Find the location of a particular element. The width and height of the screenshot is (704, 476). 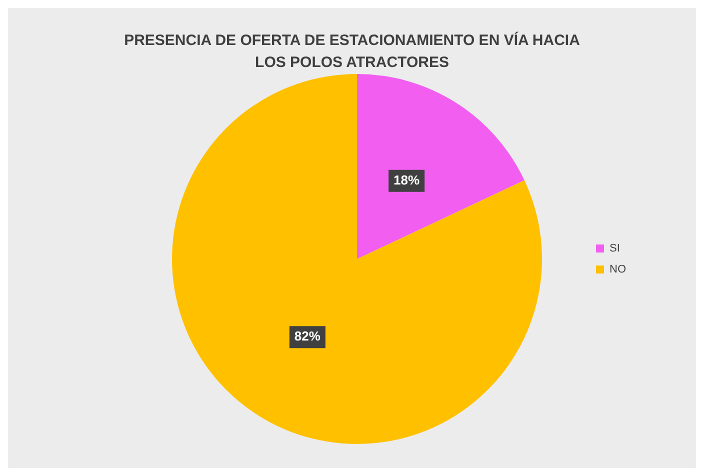

legend-label: NO is located at coordinates (618, 270).